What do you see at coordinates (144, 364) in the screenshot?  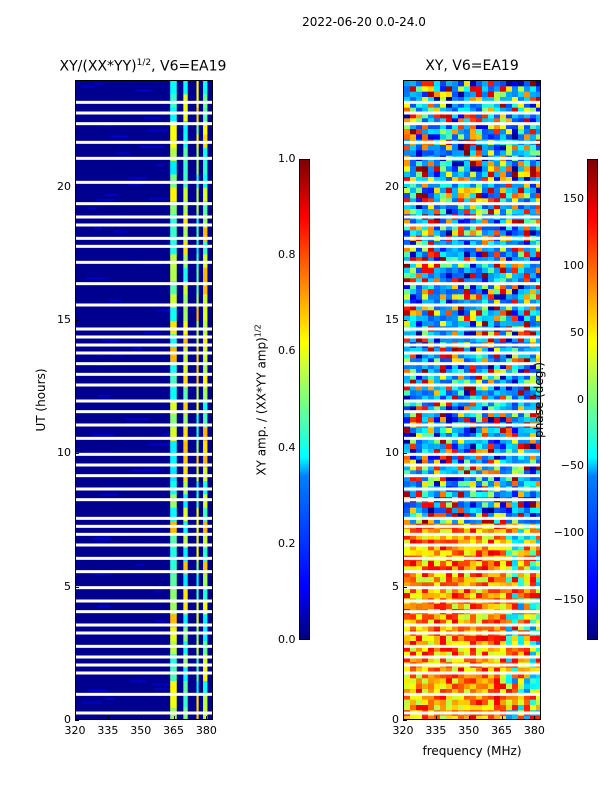 I see `amp-flag-gap` at bounding box center [144, 364].